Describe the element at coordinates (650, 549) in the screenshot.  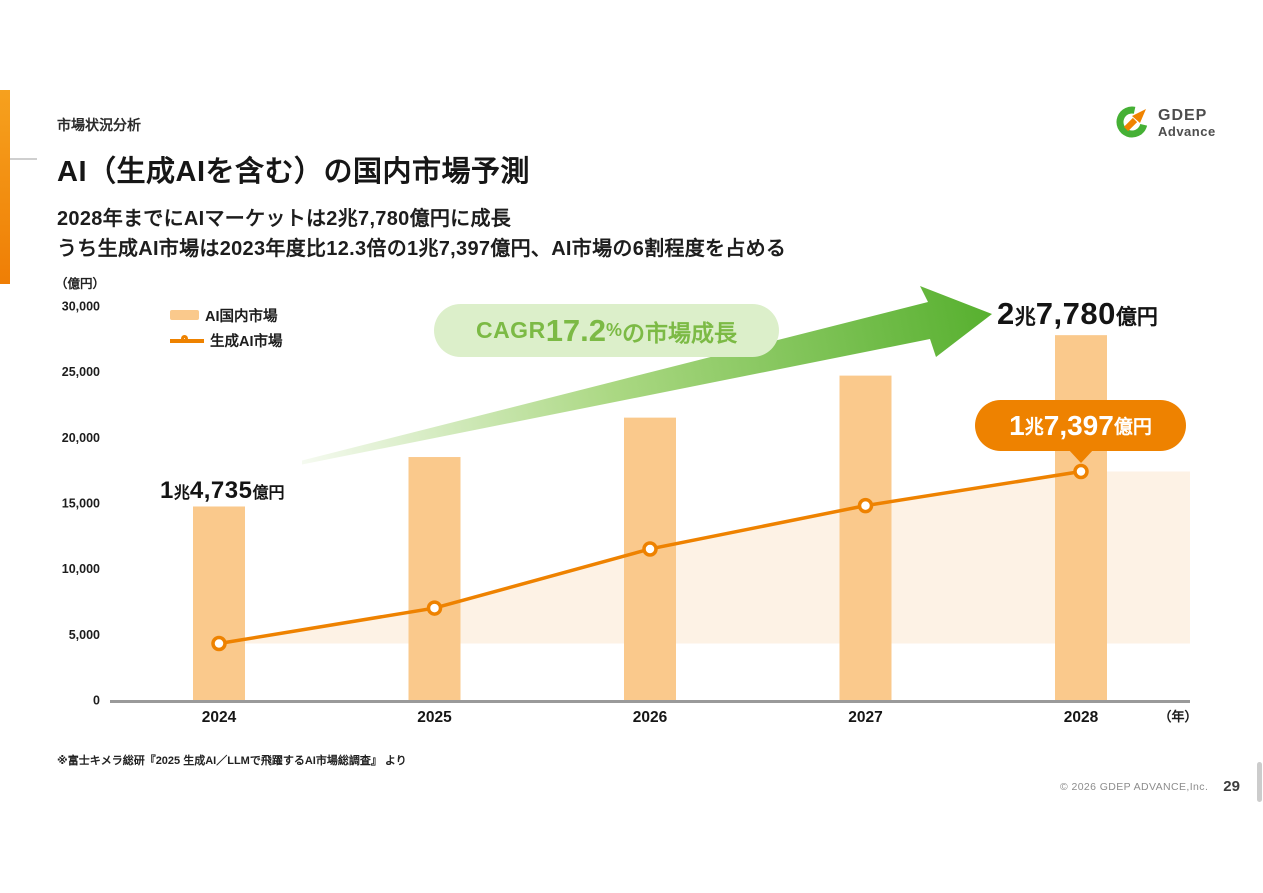
I see `line-marker-2026` at that location.